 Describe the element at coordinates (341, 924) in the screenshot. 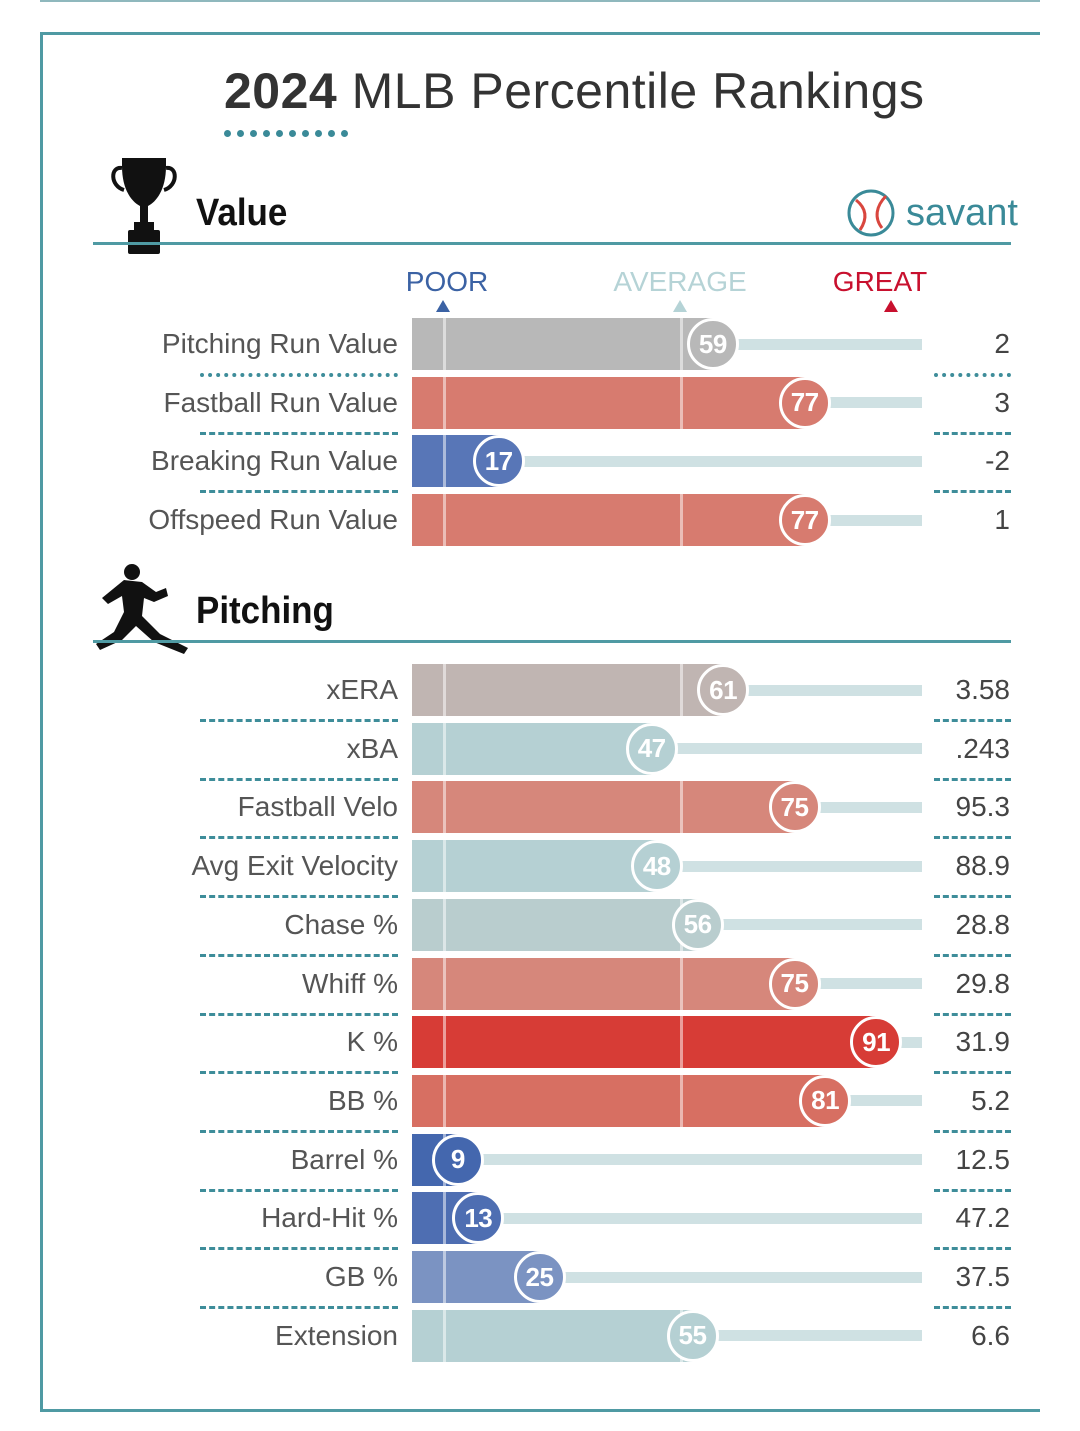

I see `metric-label: Chase %` at that location.